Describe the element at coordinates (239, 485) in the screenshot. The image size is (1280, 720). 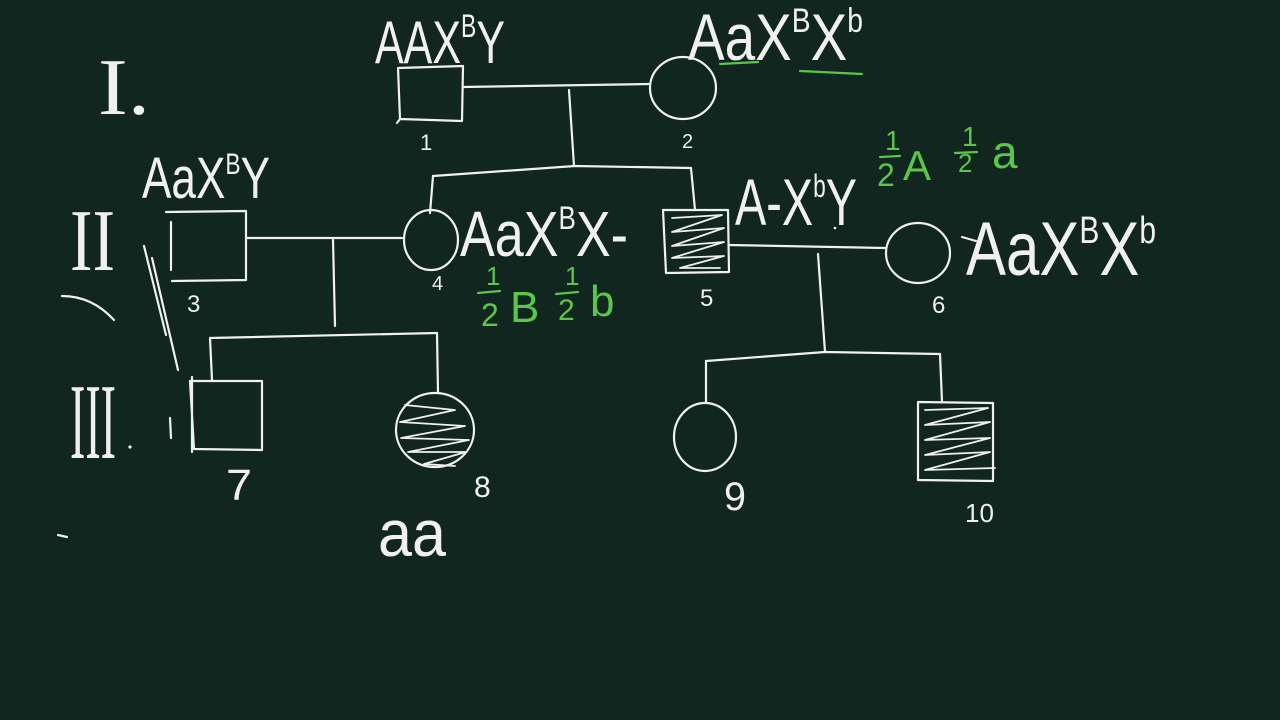
I see `individual-number: 7` at that location.